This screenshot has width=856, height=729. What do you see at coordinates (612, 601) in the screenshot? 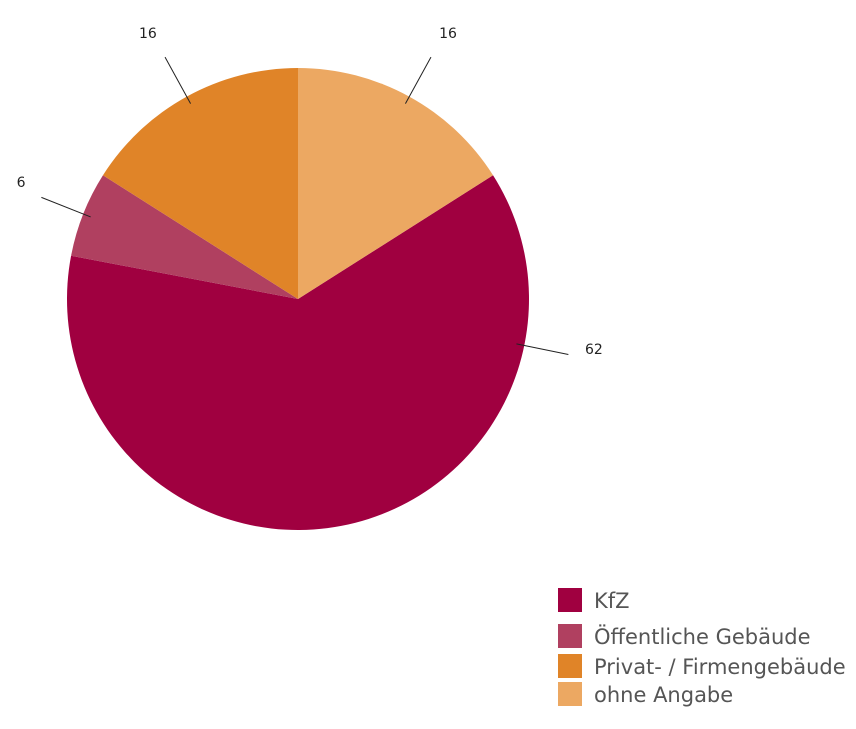
I see `legend-label: KfZ` at bounding box center [612, 601].